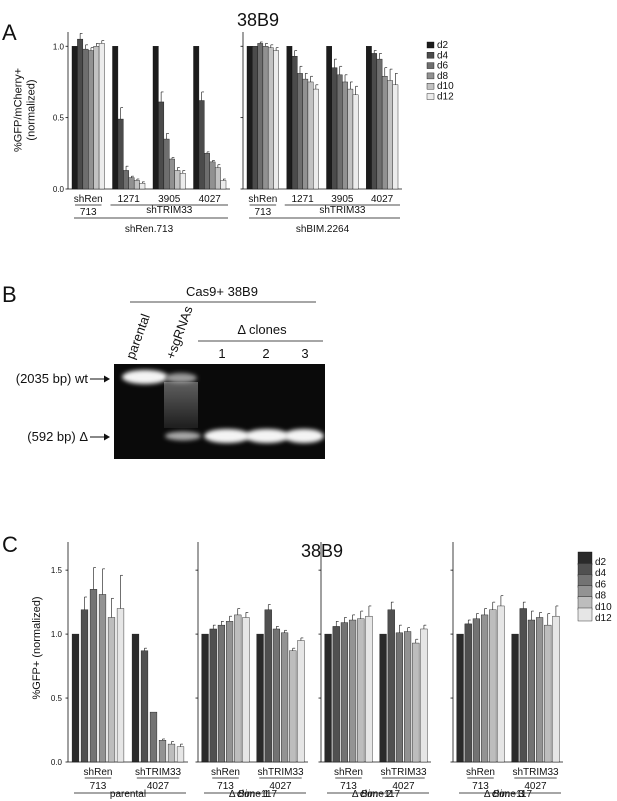 The image size is (617, 801). Describe the element at coordinates (181, 405) in the screenshot. I see `gel-smear-sgrnas` at that location.